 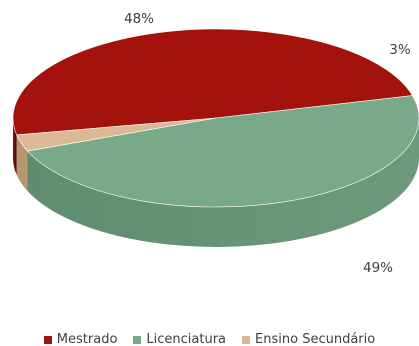 What do you see at coordinates (378, 268) in the screenshot?
I see `data-label-0: 49%` at bounding box center [378, 268].